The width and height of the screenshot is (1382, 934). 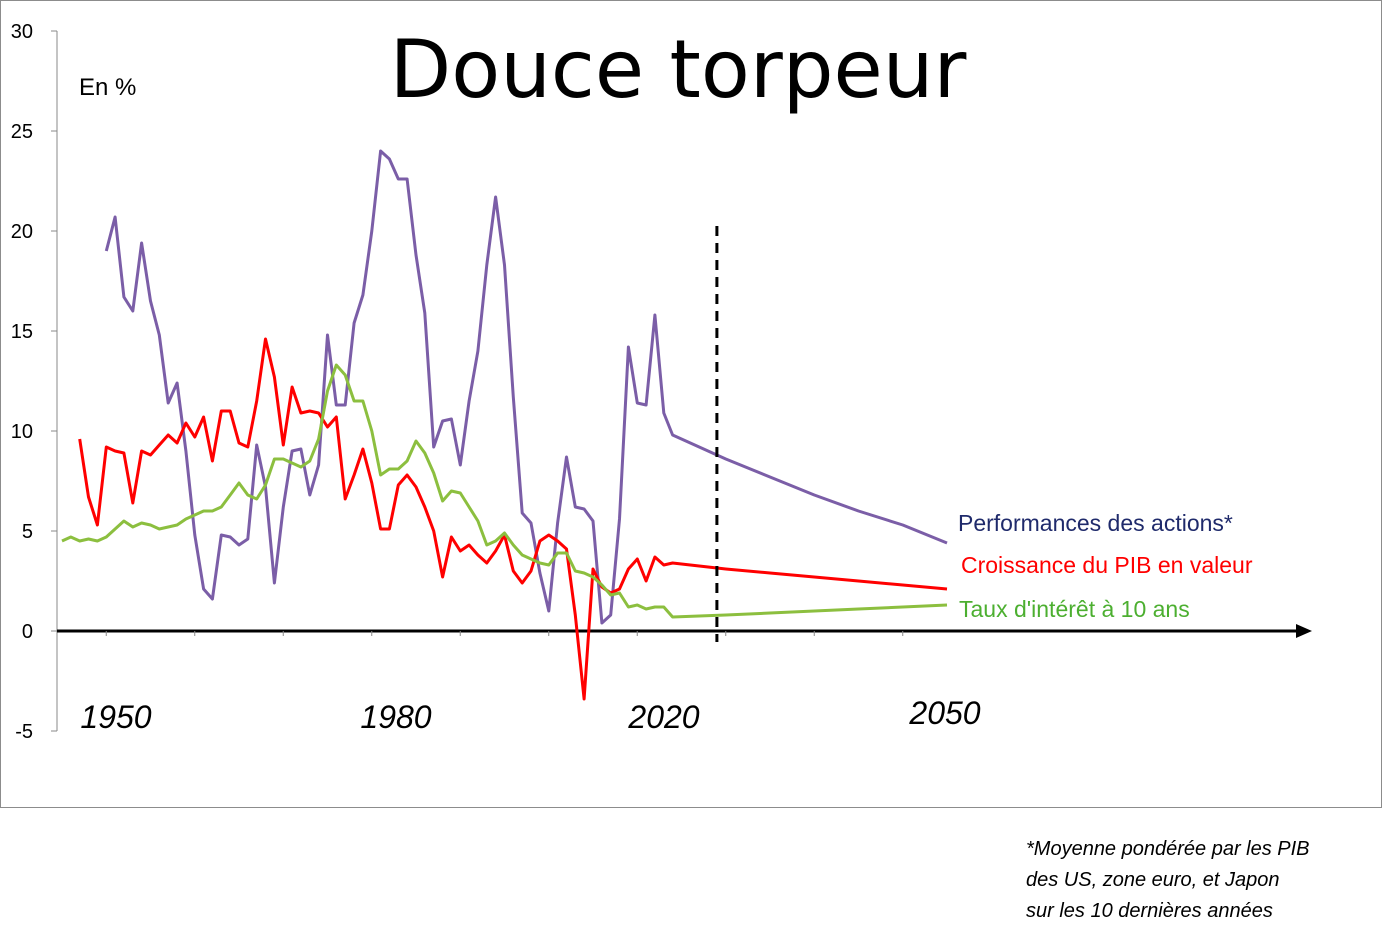 I want to click on x-axis-arrowhead, so click(x=1304, y=631).